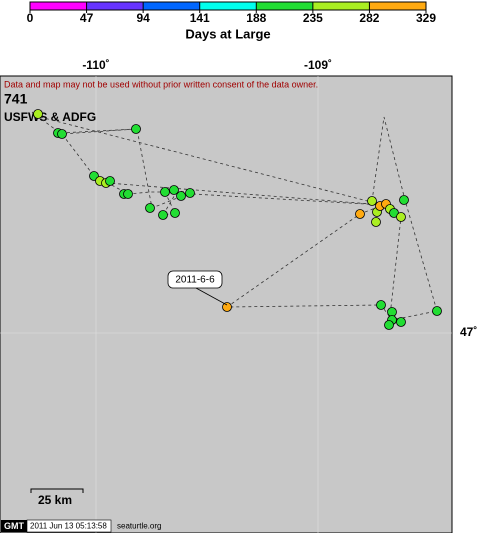 The width and height of the screenshot is (482, 533). What do you see at coordinates (16, 99) in the screenshot?
I see `track-id: 741` at bounding box center [16, 99].